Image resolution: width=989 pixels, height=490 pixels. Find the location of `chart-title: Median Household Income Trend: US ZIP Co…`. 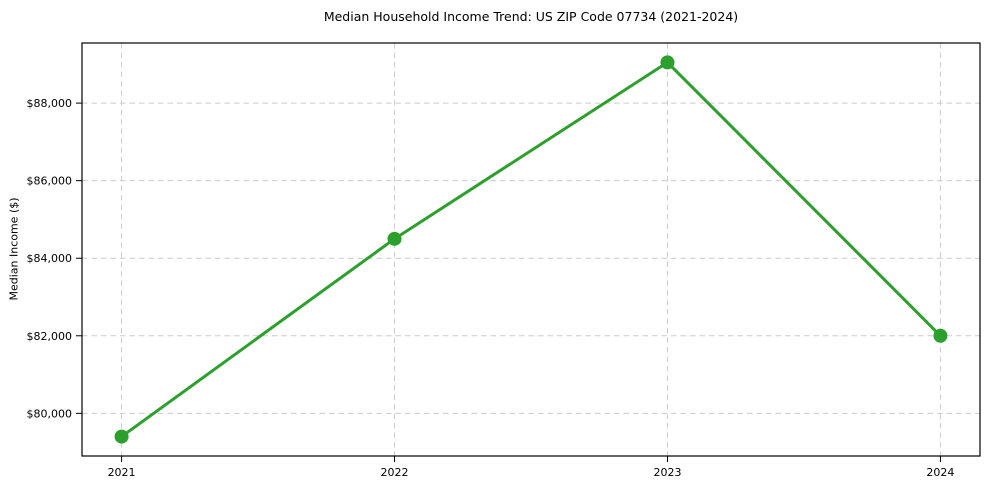

chart-title: Median Household Income Trend: US ZIP Co… is located at coordinates (531, 16).